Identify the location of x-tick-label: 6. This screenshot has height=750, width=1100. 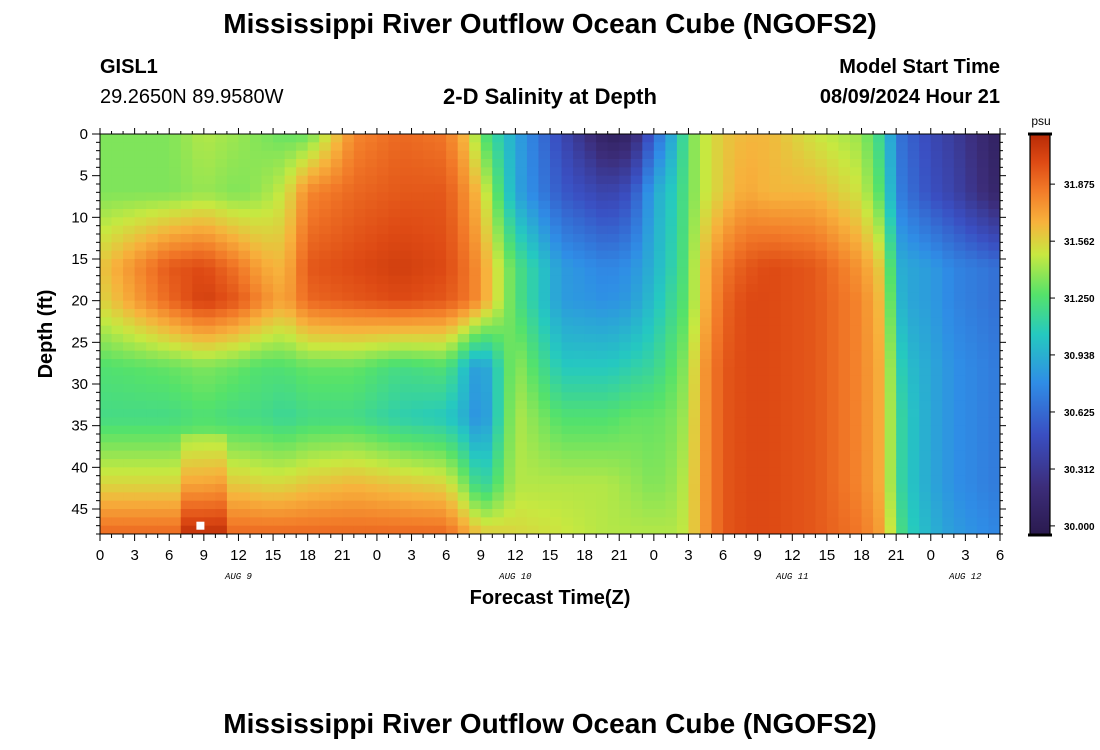
(1000, 555).